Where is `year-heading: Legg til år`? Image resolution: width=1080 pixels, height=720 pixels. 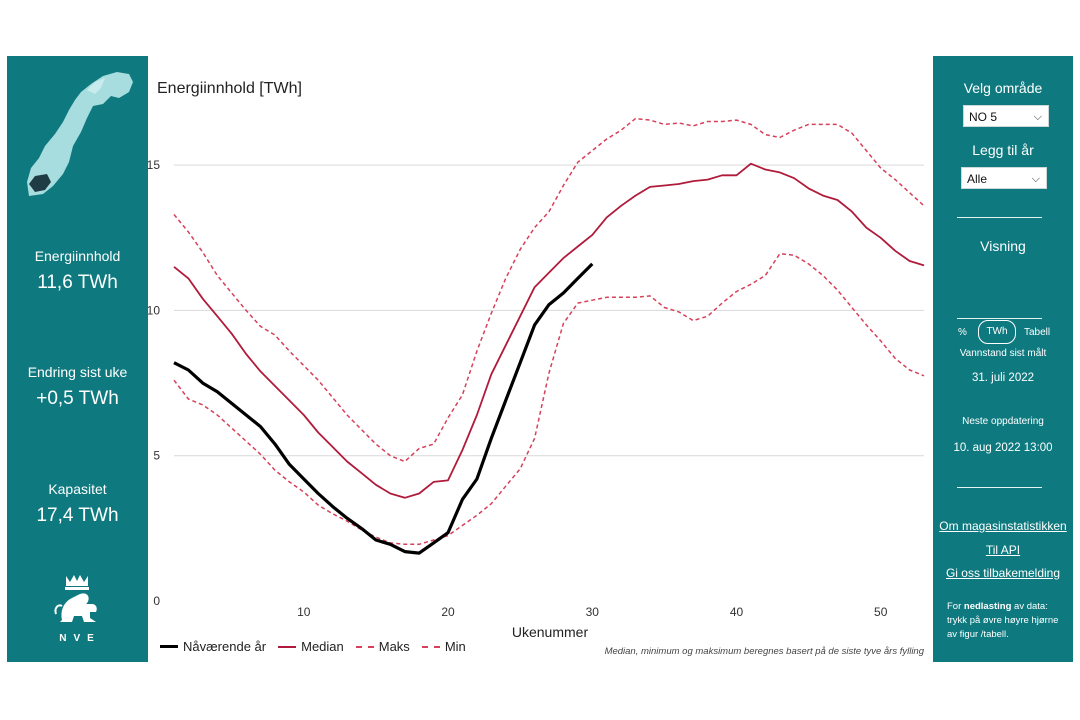 year-heading: Legg til år is located at coordinates (1003, 150).